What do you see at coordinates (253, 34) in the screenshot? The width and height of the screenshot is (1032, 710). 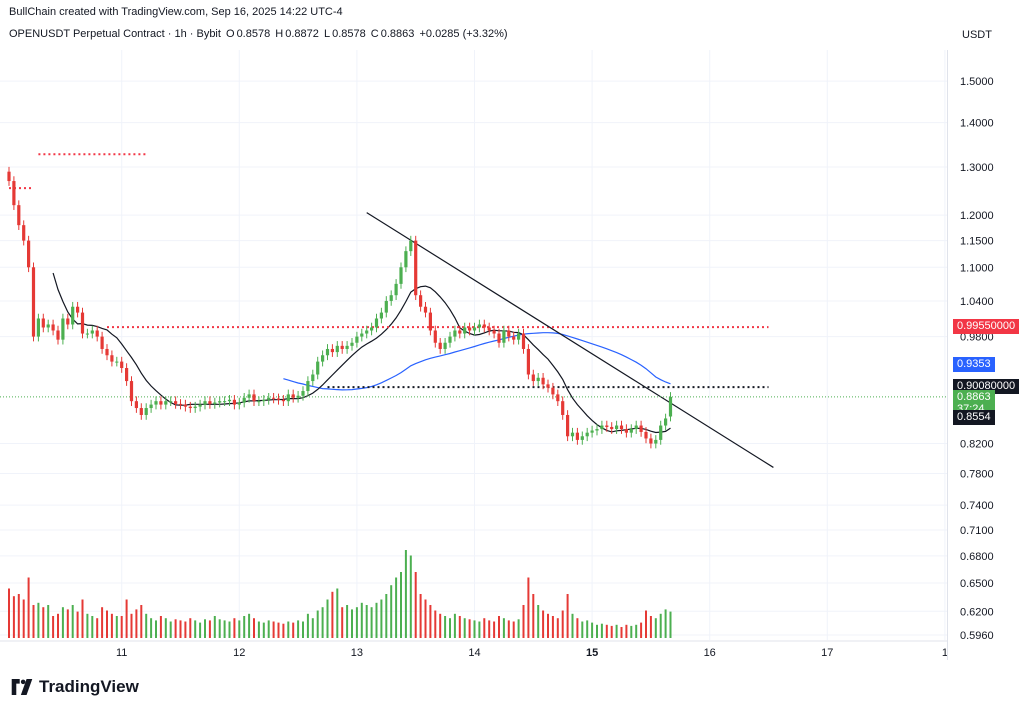 I see `open-value: 0.8578` at bounding box center [253, 34].